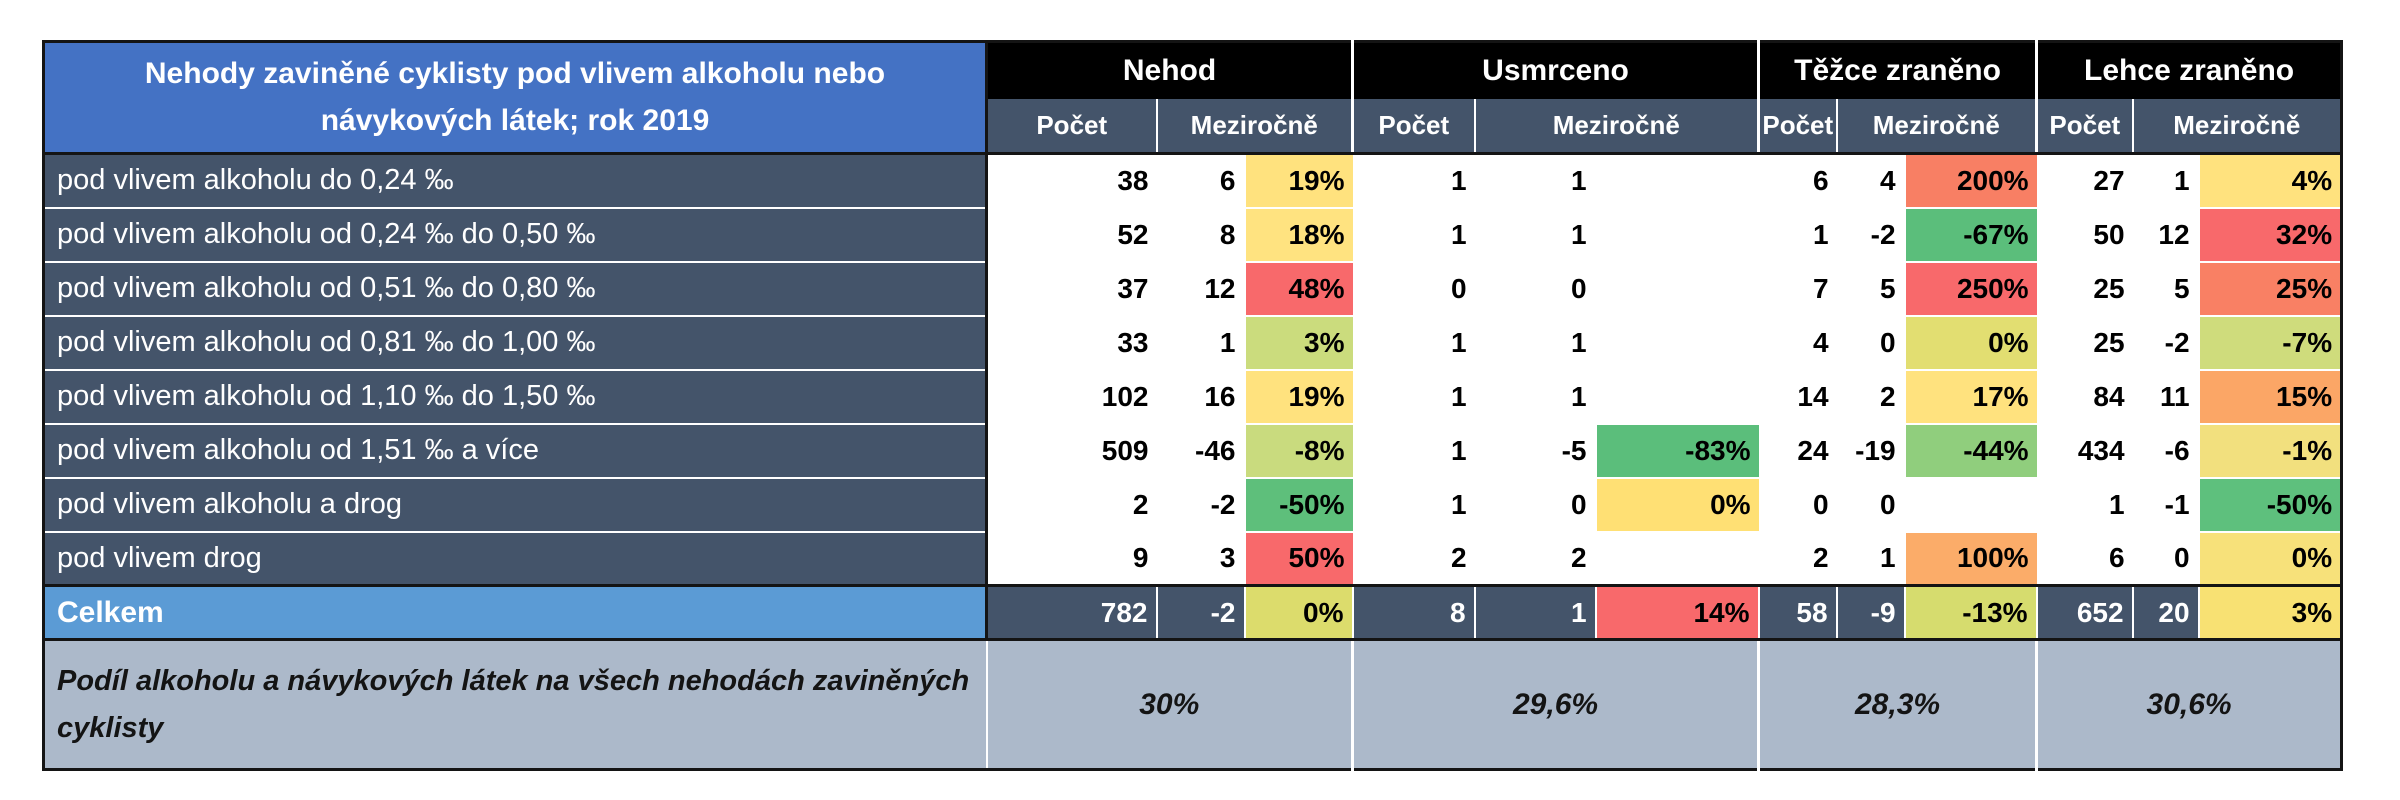 The width and height of the screenshot is (2400, 800). I want to click on cell-percent: 3%, so click(2269, 612).